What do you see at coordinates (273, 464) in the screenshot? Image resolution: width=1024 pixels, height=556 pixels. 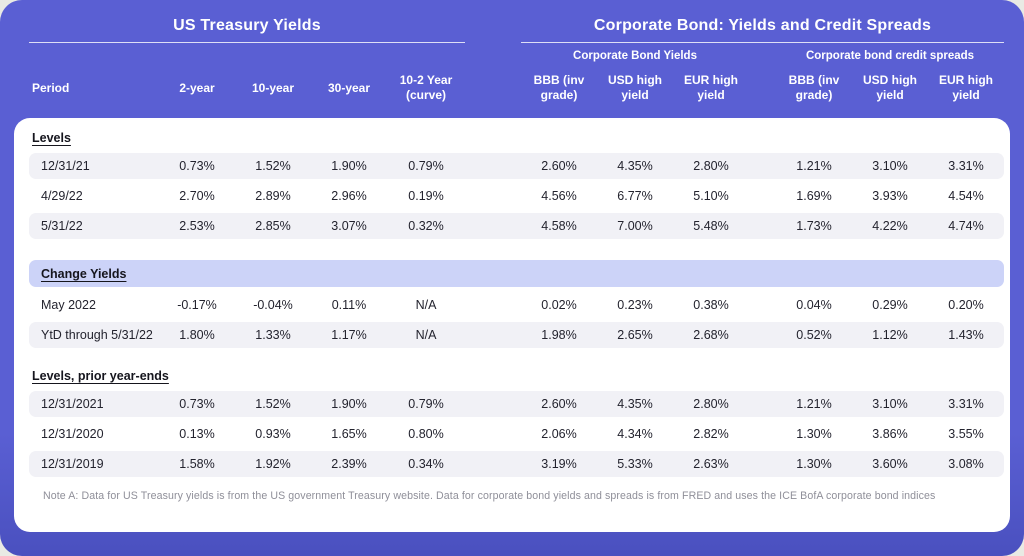 I see `value-cell: 1.92%` at bounding box center [273, 464].